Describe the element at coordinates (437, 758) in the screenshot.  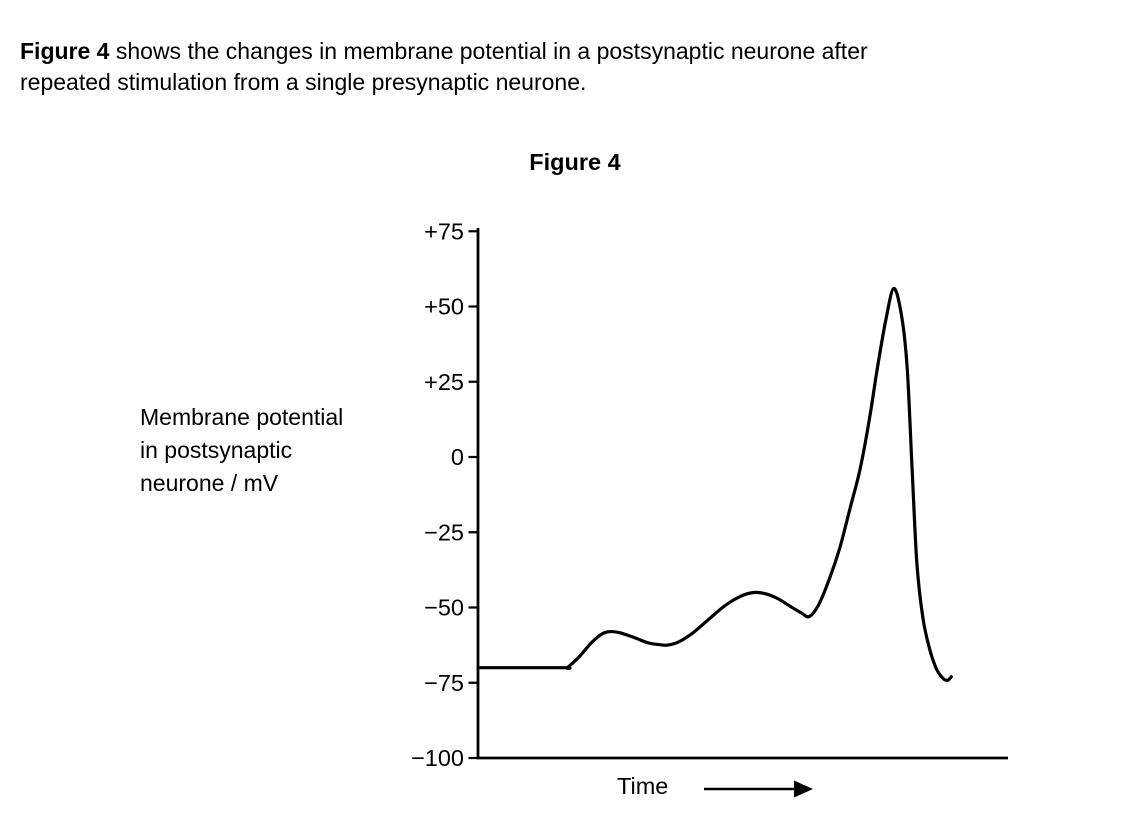
I see `y-tick-label: −100` at that location.